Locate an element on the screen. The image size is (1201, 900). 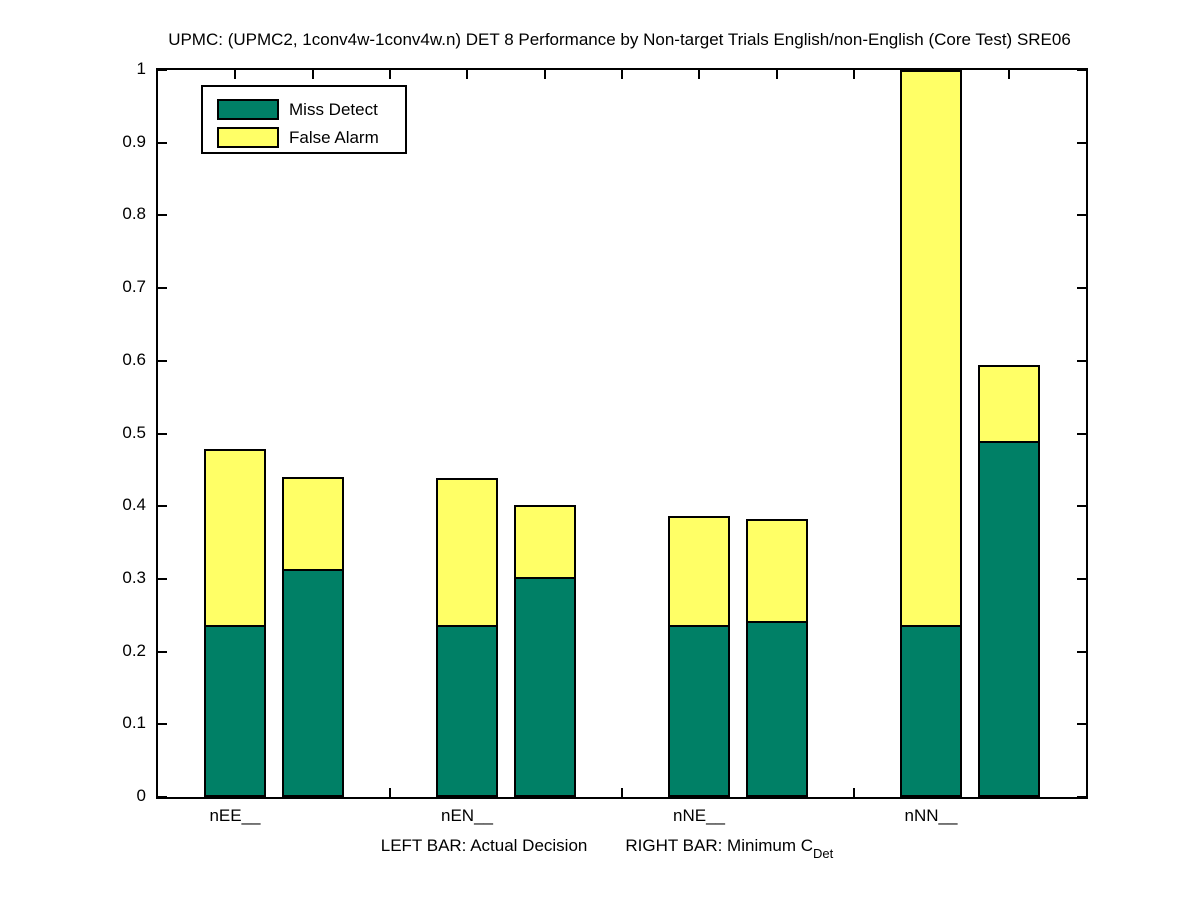
x-axis-label-left: LEFT BAR: Actual Decision is located at coordinates (484, 845).